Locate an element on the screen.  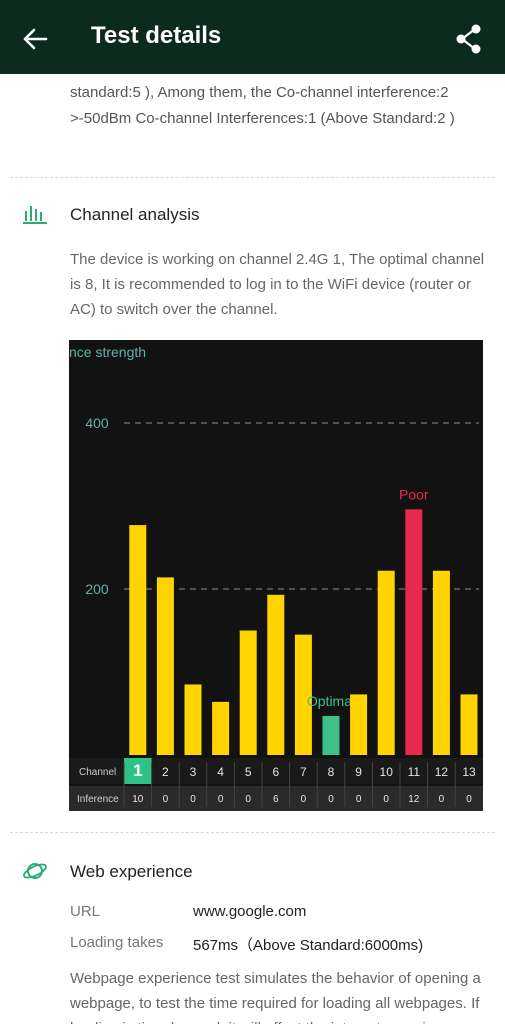
bar-annotation-optimal: Optimal is located at coordinates (331, 701).